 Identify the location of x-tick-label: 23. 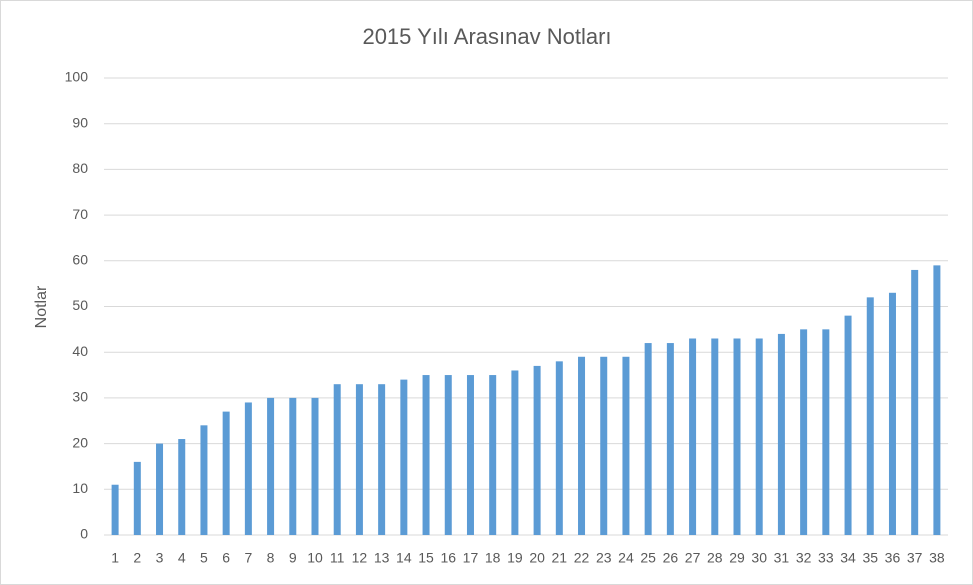
(604, 558).